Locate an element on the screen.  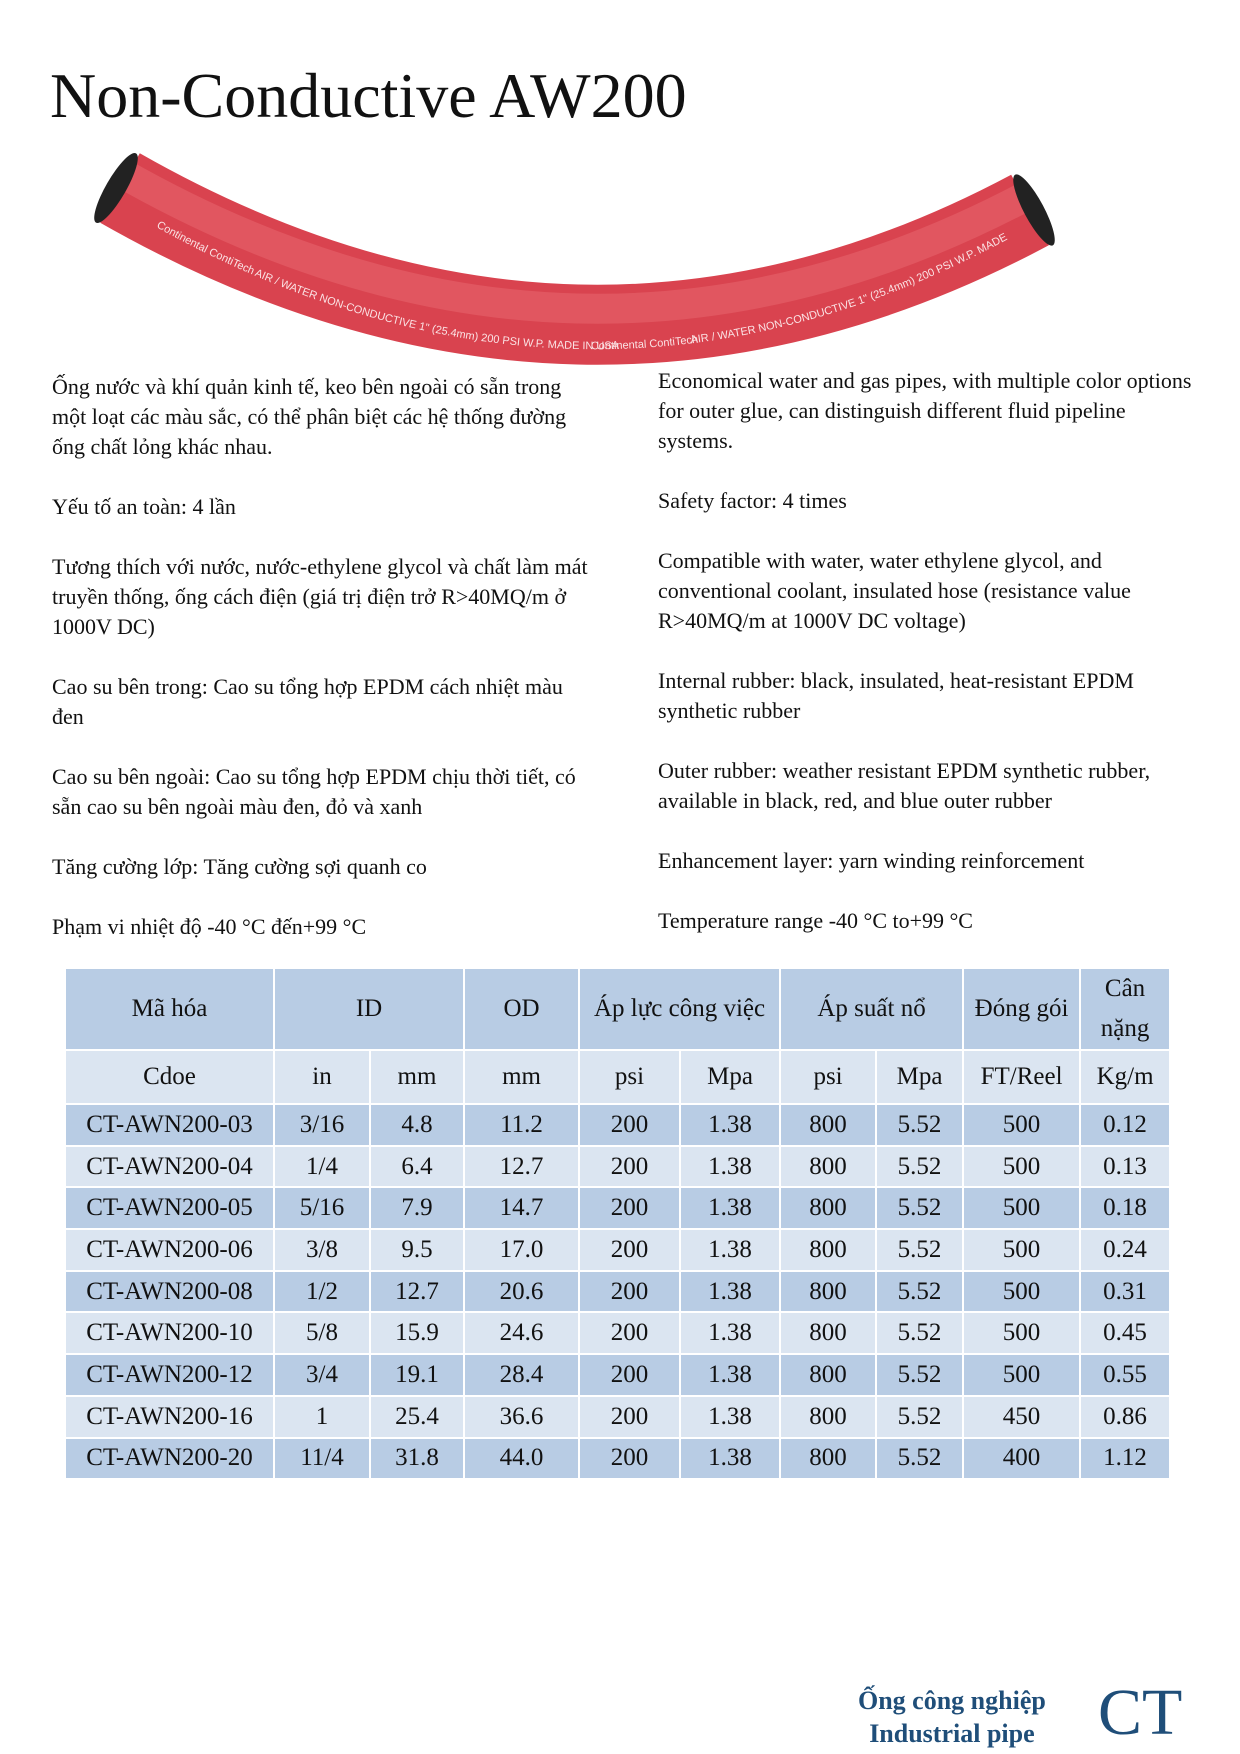
table-cell: 14.7 is located at coordinates (522, 1208).